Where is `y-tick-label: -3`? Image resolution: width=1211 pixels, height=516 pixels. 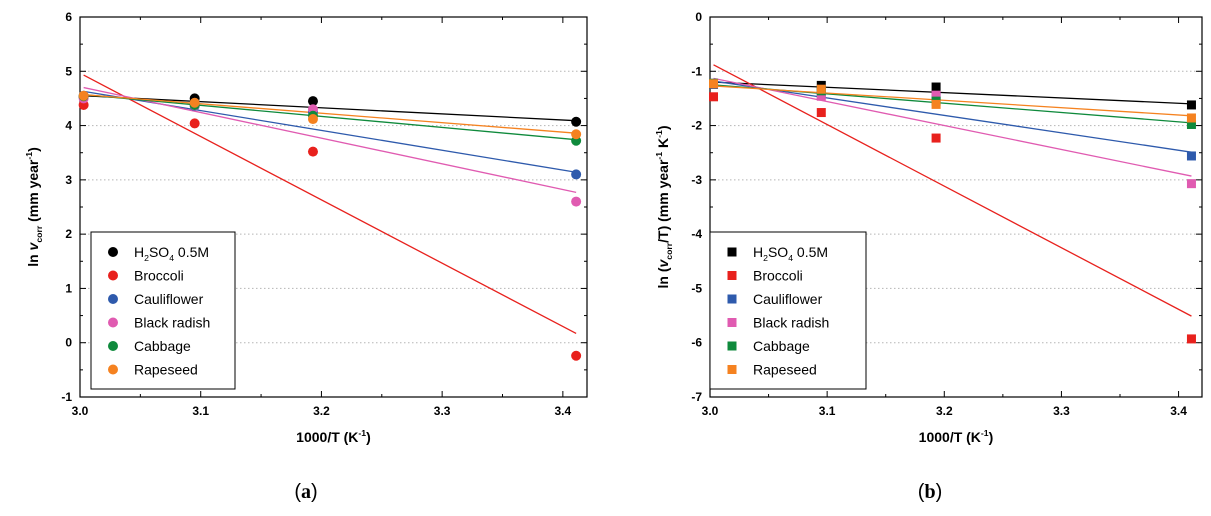 y-tick-label: -3 is located at coordinates (696, 180).